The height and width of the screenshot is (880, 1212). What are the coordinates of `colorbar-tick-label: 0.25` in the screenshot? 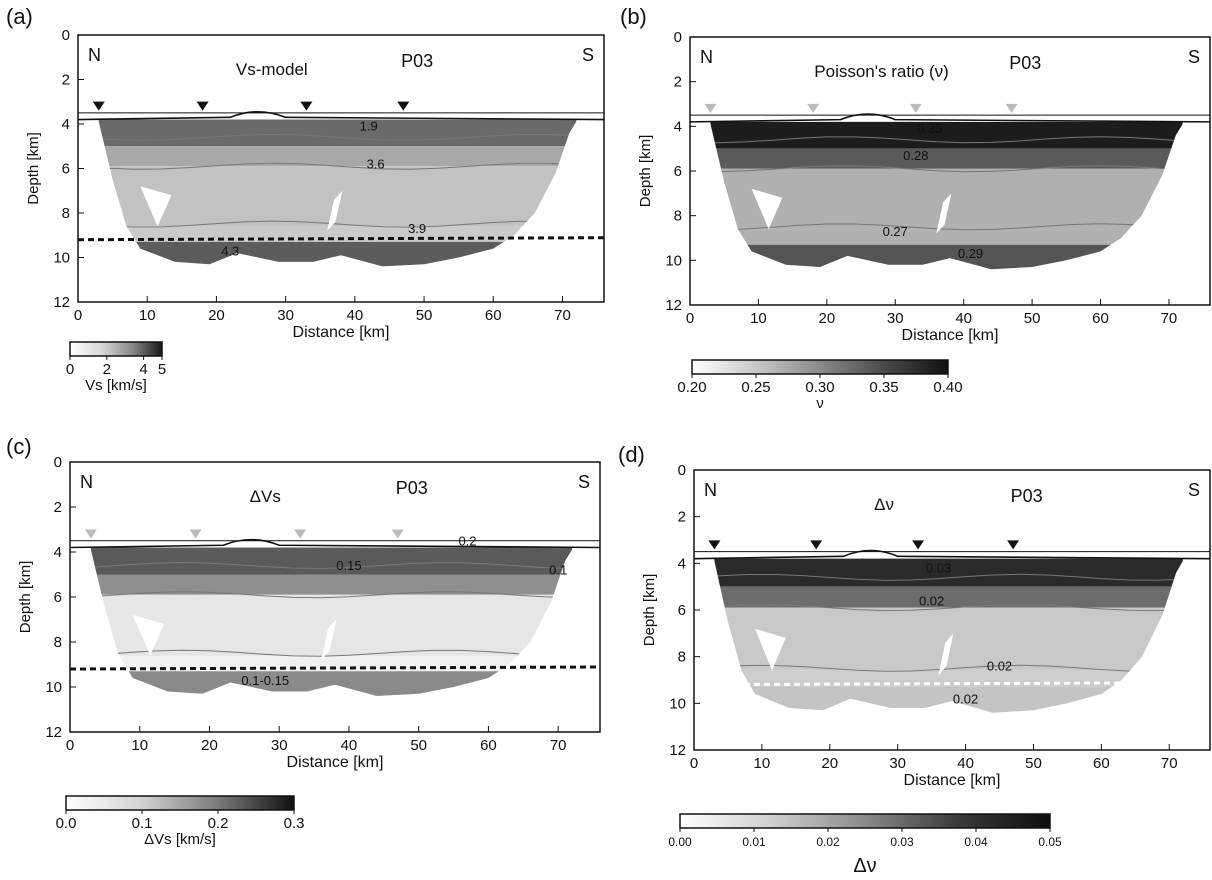 It's located at (755, 387).